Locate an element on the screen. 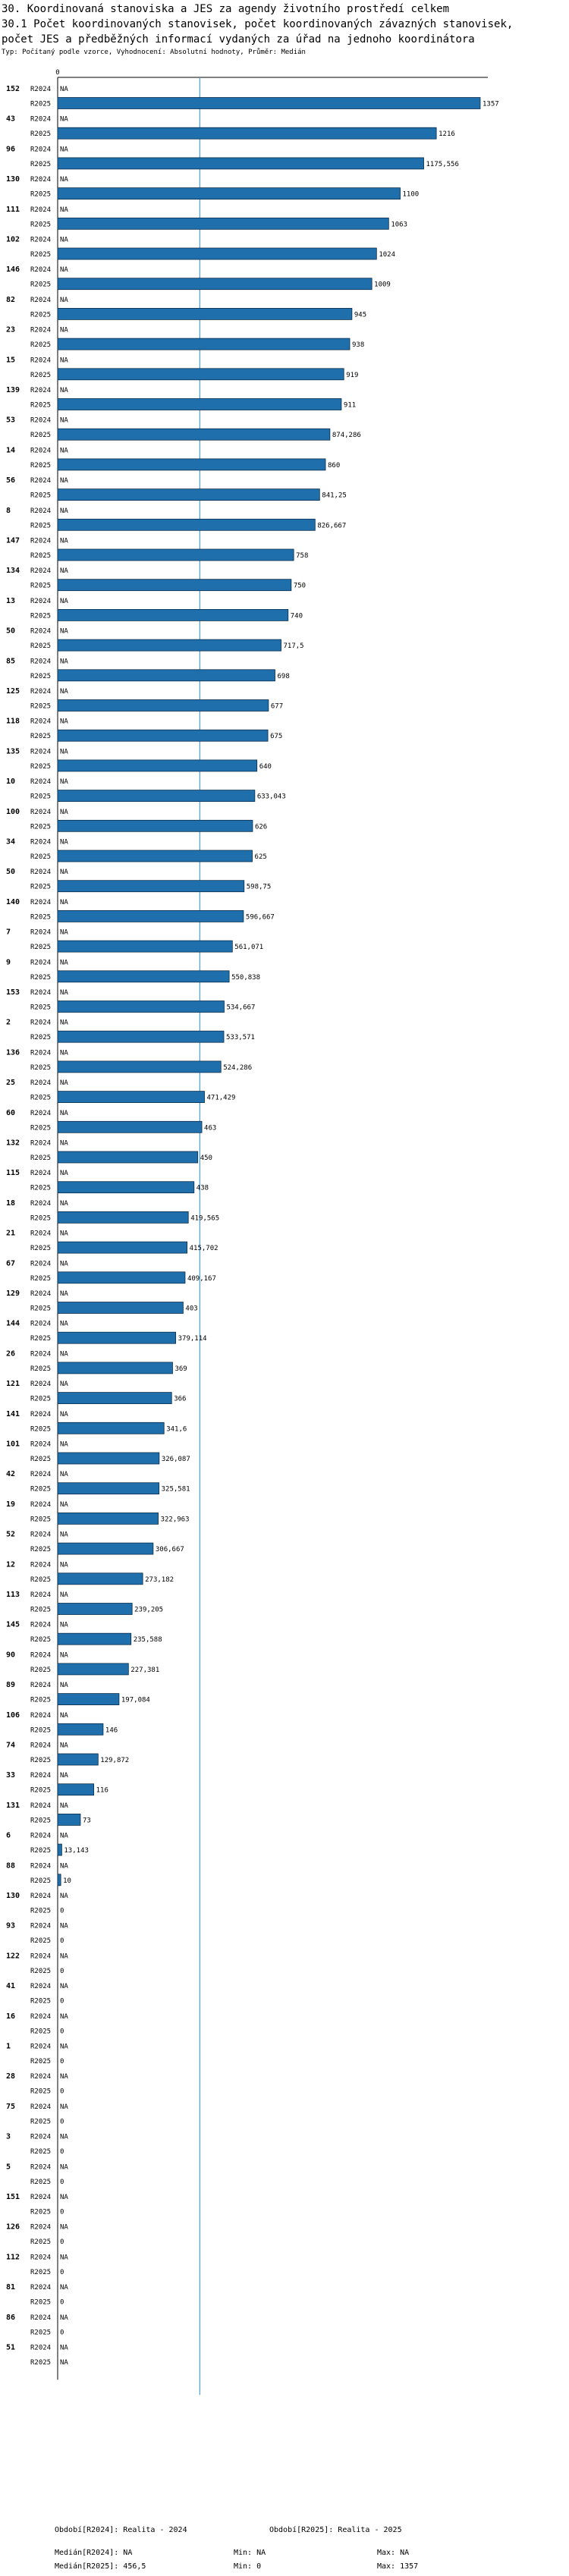 The height and width of the screenshot is (2576, 569). data-label-r2025: 750 is located at coordinates (300, 586).